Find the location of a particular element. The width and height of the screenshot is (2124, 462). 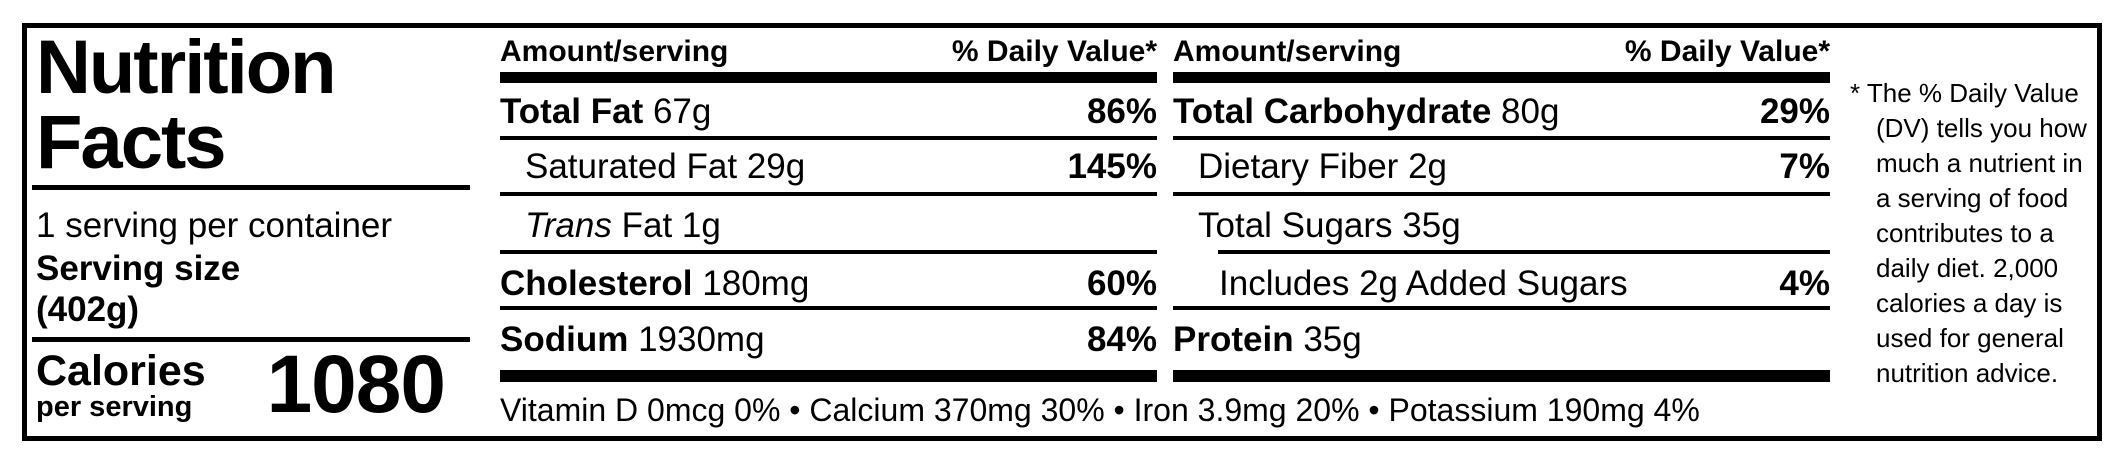

nutrient-row-trans-fat: Trans Fat 1g is located at coordinates (828, 226).